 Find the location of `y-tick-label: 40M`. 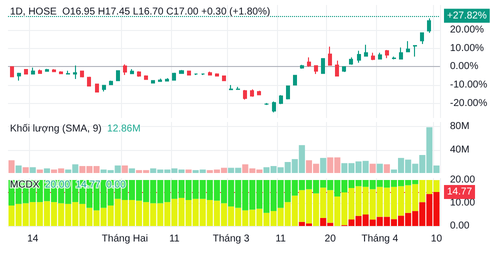

y-tick-label: 40M is located at coordinates (460, 150).